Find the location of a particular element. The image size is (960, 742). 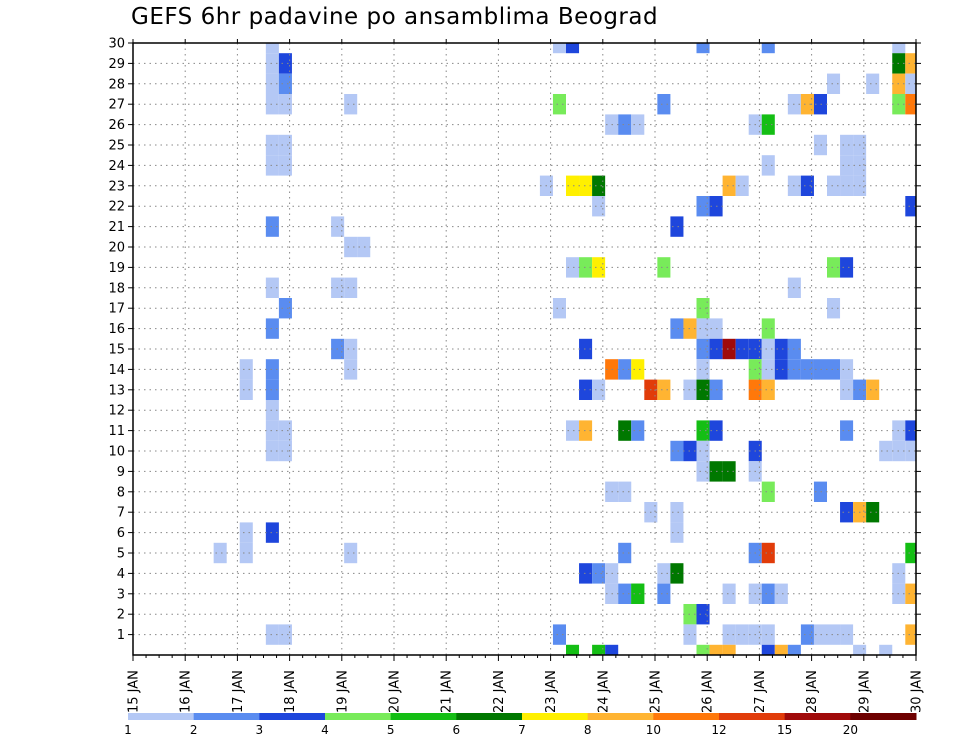

y-tick-label: 28 is located at coordinates (116, 84).